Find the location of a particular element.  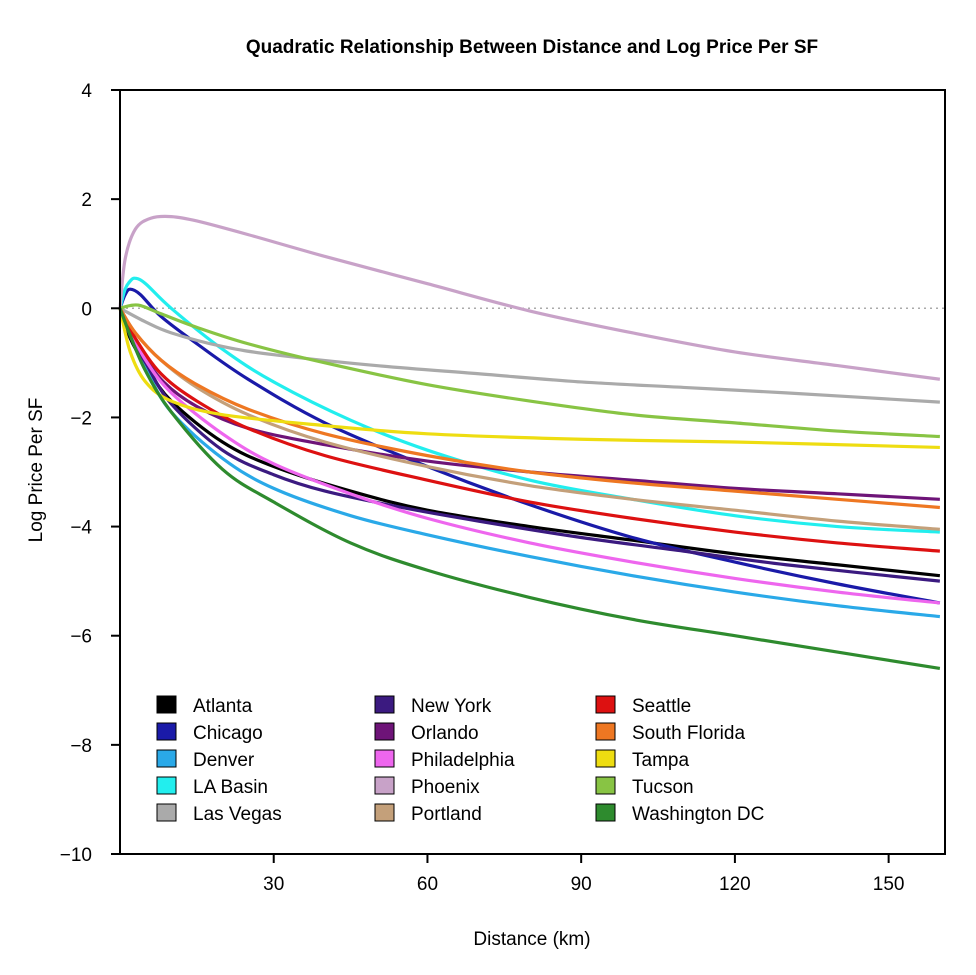

series-line-tucson is located at coordinates (529, 371).